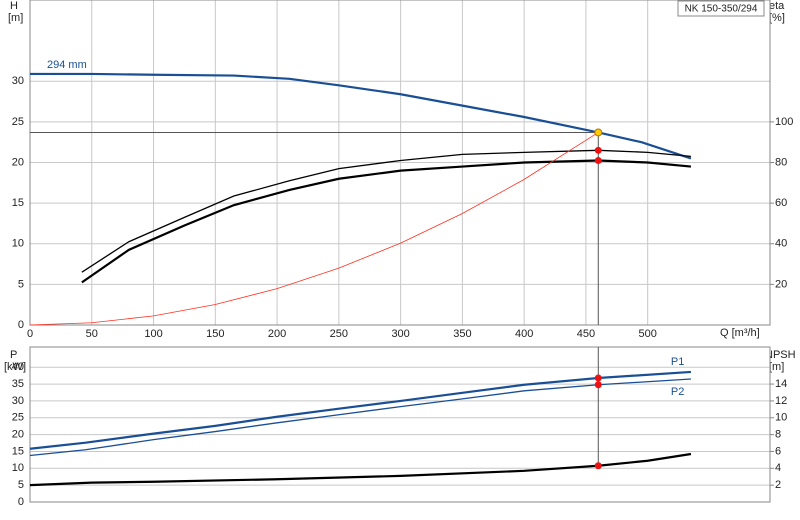 Image resolution: width=800 pixels, height=520 pixels. I want to click on chart-title: NK 150-350/294, so click(721, 9).